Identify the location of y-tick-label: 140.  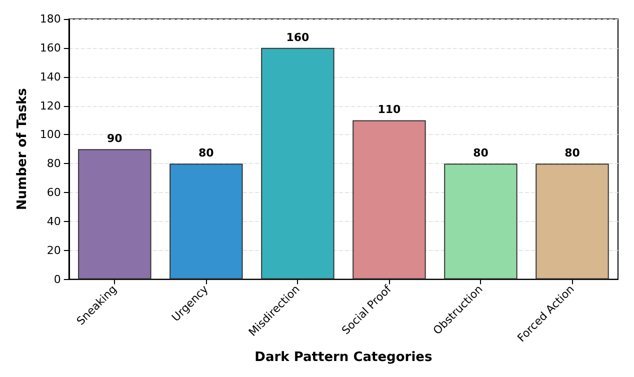
(50, 77).